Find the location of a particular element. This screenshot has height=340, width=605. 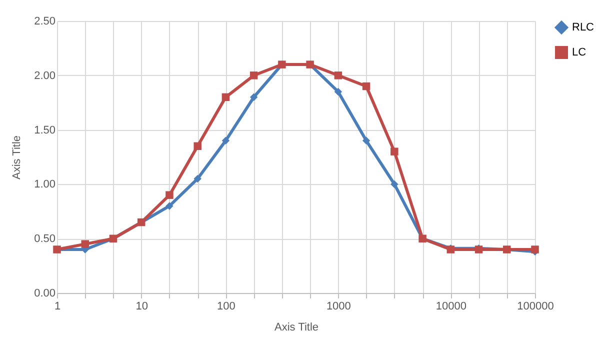

y-axis-title: Axis Title is located at coordinates (17, 157).